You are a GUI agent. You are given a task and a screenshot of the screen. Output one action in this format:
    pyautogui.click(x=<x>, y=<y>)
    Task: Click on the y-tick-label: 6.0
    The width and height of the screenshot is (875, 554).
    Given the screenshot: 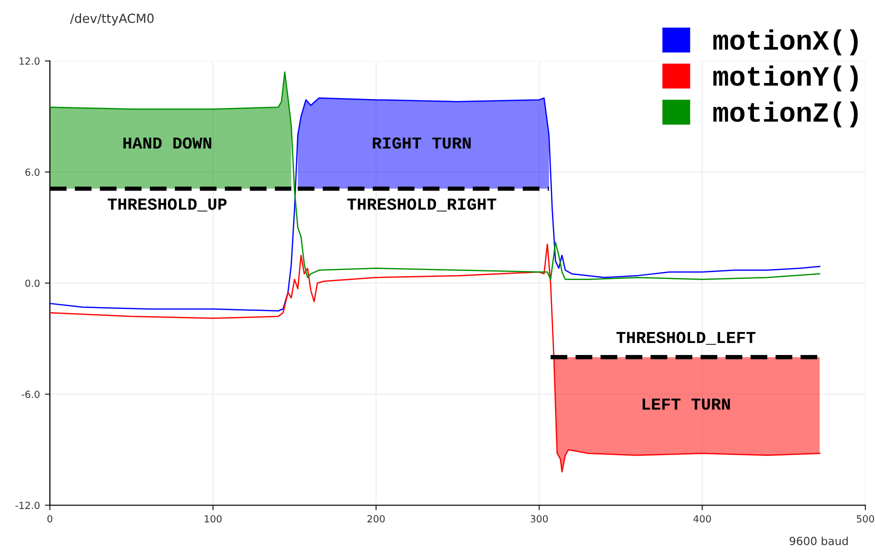 What is the action you would take?
    pyautogui.click(x=32, y=172)
    